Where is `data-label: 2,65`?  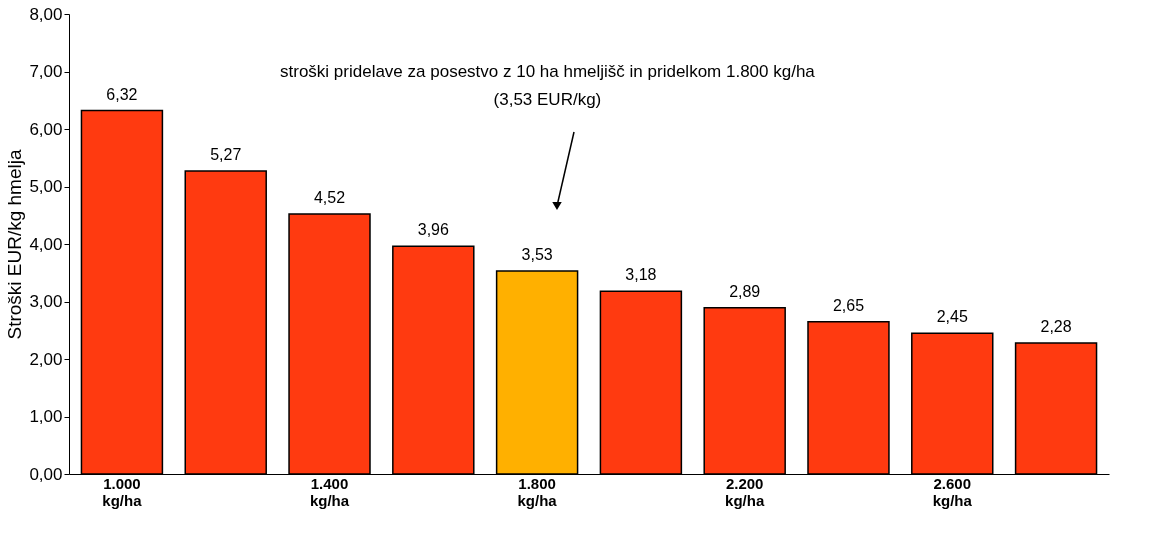
data-label: 2,65 is located at coordinates (848, 305).